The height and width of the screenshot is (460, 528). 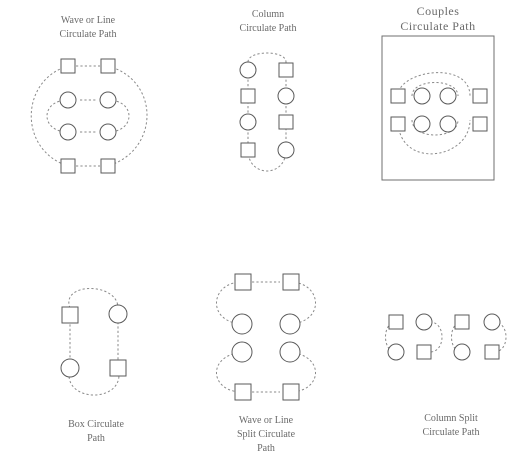 I want to click on caption-column-split: Column Split Circulate Path, so click(x=451, y=425).